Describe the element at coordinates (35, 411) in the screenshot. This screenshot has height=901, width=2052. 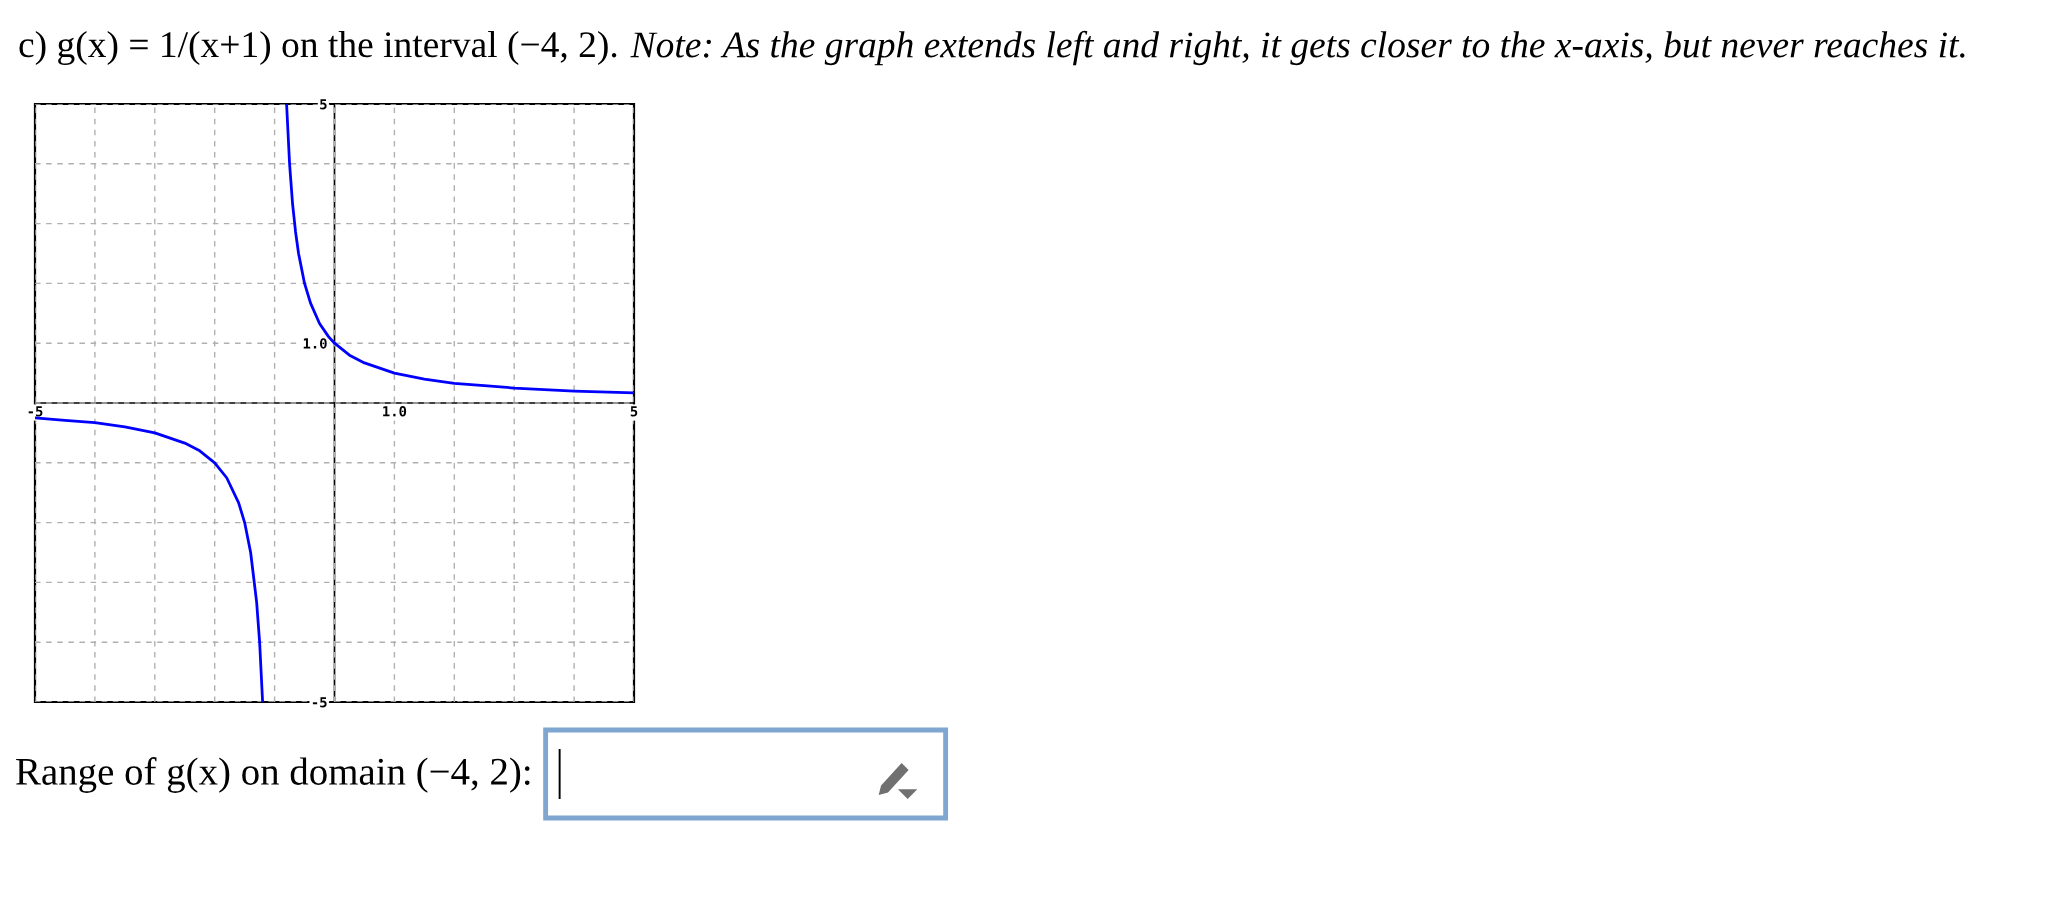
I see `x-tick-label: -5` at that location.